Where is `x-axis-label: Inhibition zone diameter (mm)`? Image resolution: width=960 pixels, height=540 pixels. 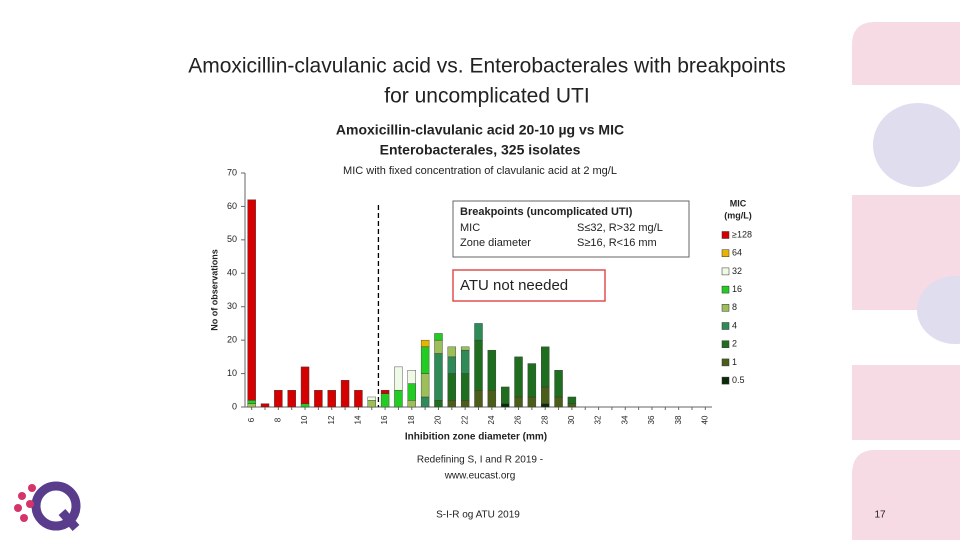 x-axis-label: Inhibition zone diameter (mm) is located at coordinates (476, 437).